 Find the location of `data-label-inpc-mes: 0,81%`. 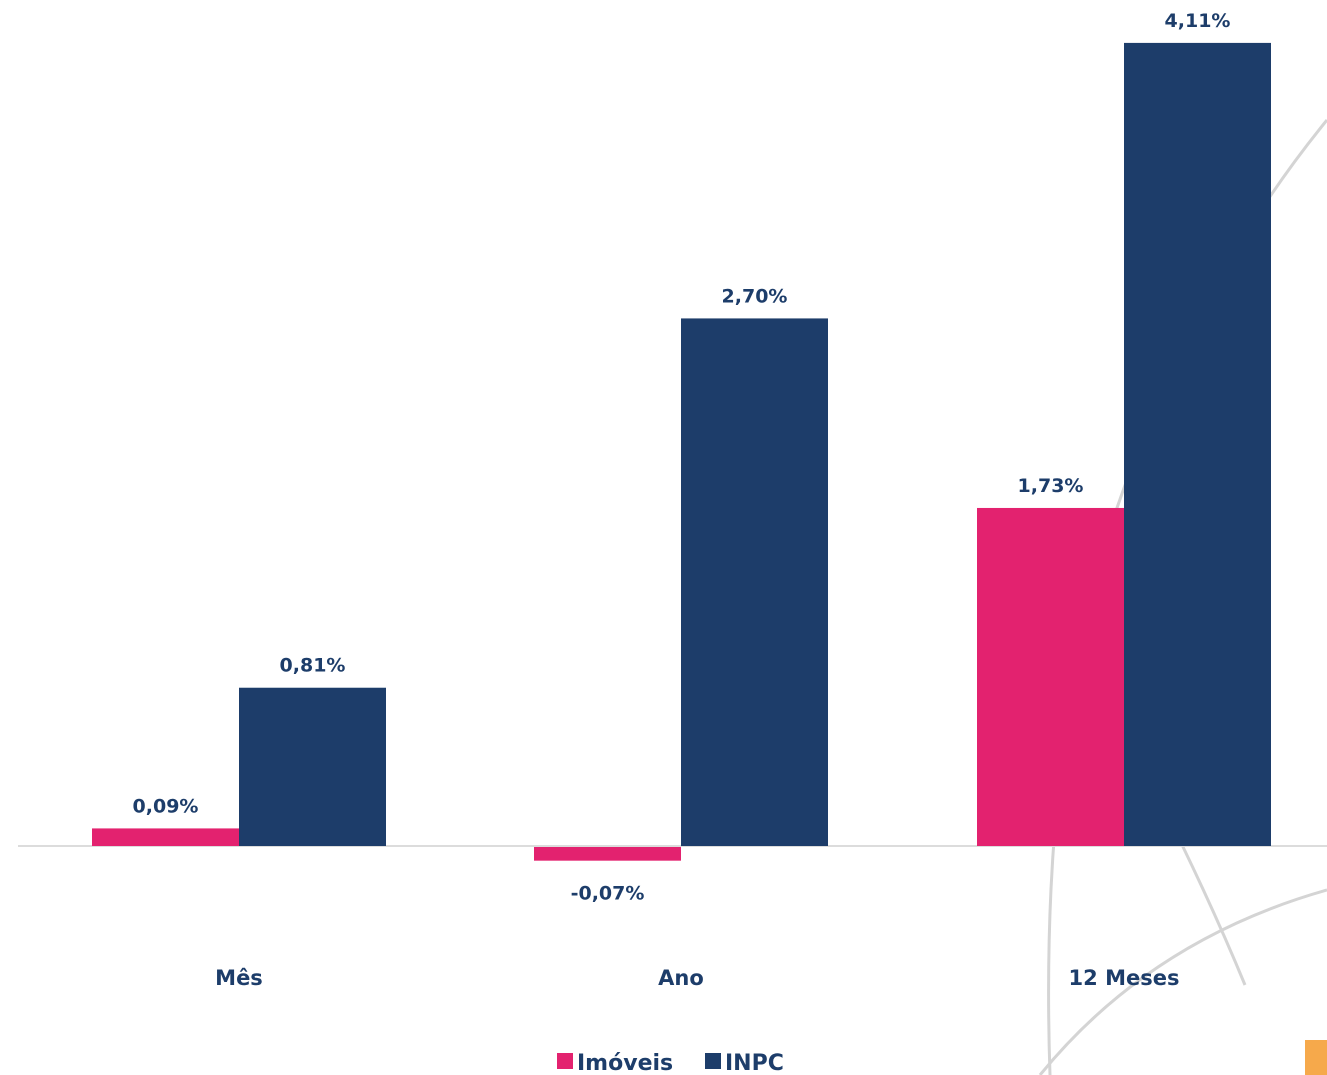

data-label-inpc-mes: 0,81% is located at coordinates (313, 666).